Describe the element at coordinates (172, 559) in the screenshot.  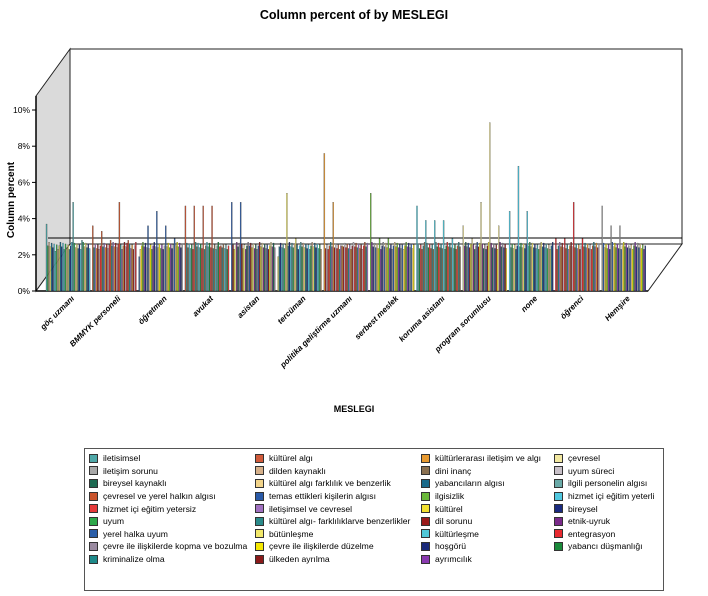
I see `legend-item: kriminalize olma` at that location.